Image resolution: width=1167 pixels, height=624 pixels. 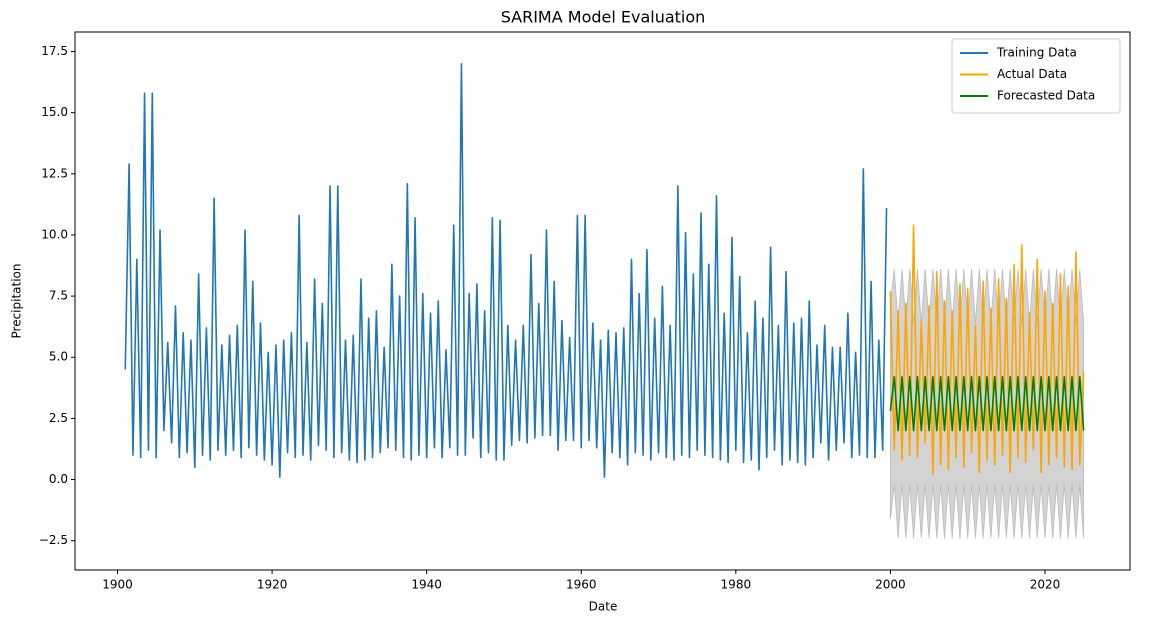 What do you see at coordinates (58, 479) in the screenshot?
I see `y-tick-label: 0.0` at bounding box center [58, 479].